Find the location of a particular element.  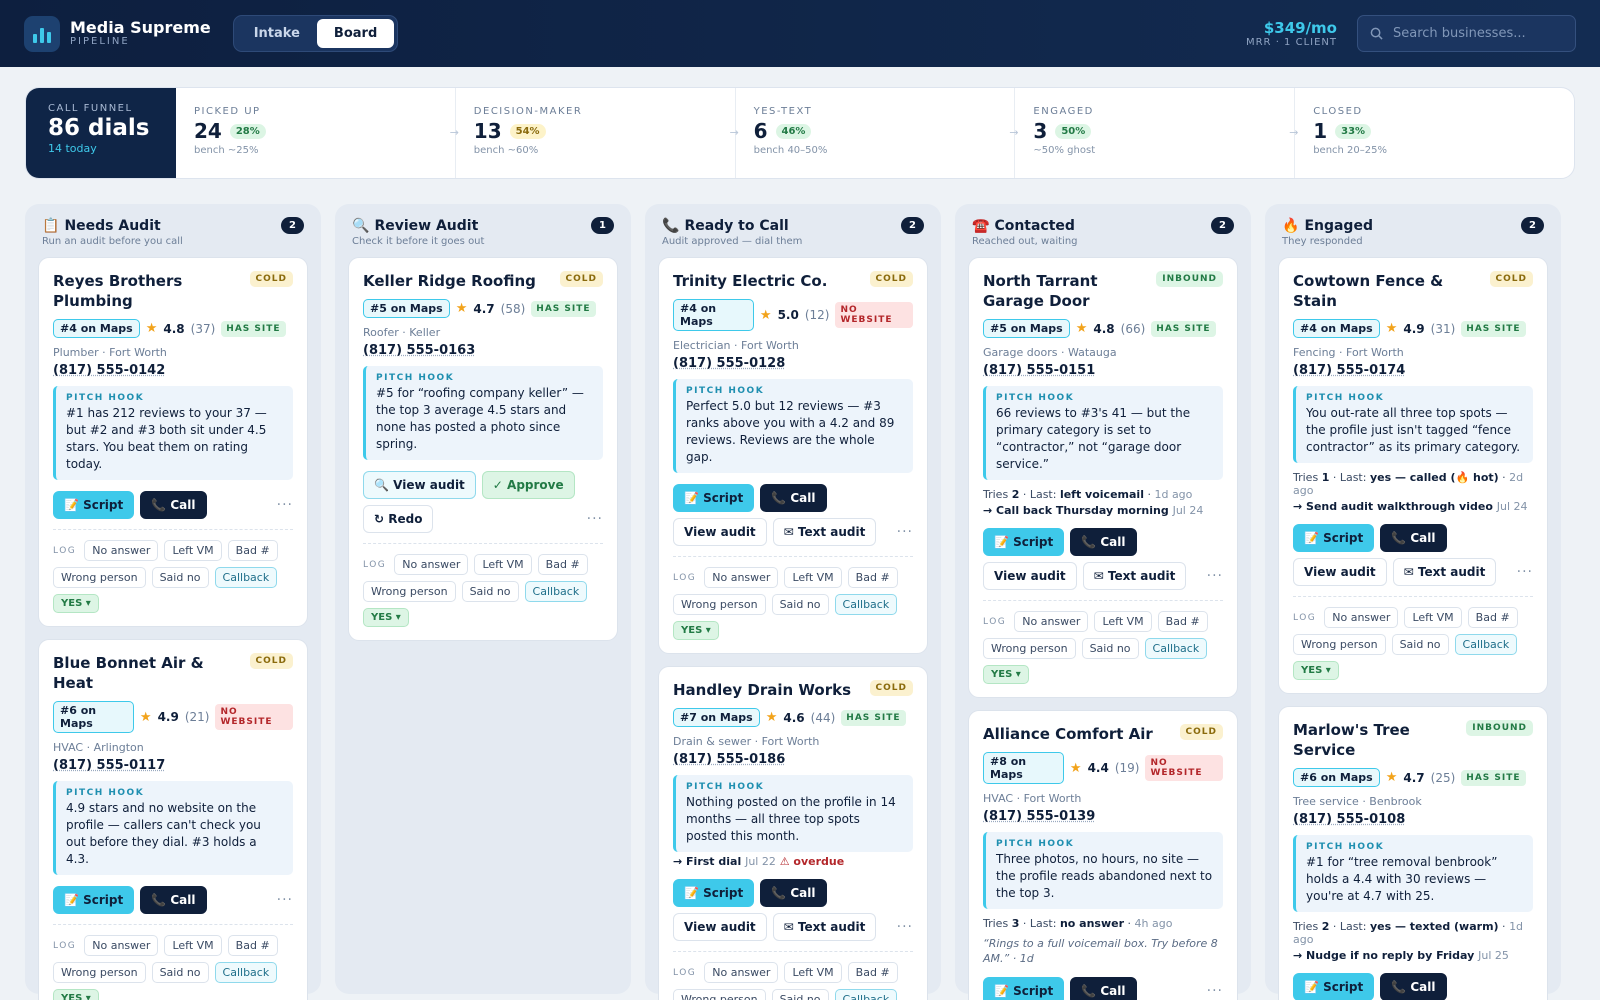

approve-button: ✓ Approve is located at coordinates (528, 485).